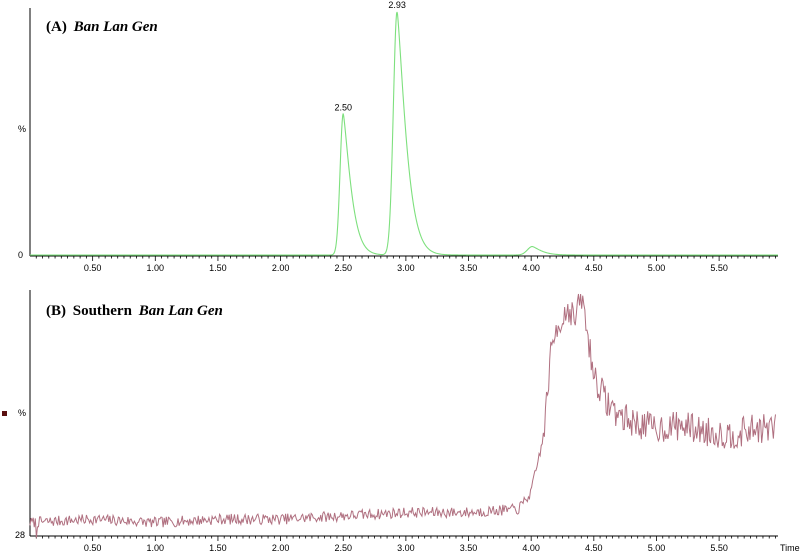  I want to click on panel-a-title-prefix: (A), so click(56, 27).